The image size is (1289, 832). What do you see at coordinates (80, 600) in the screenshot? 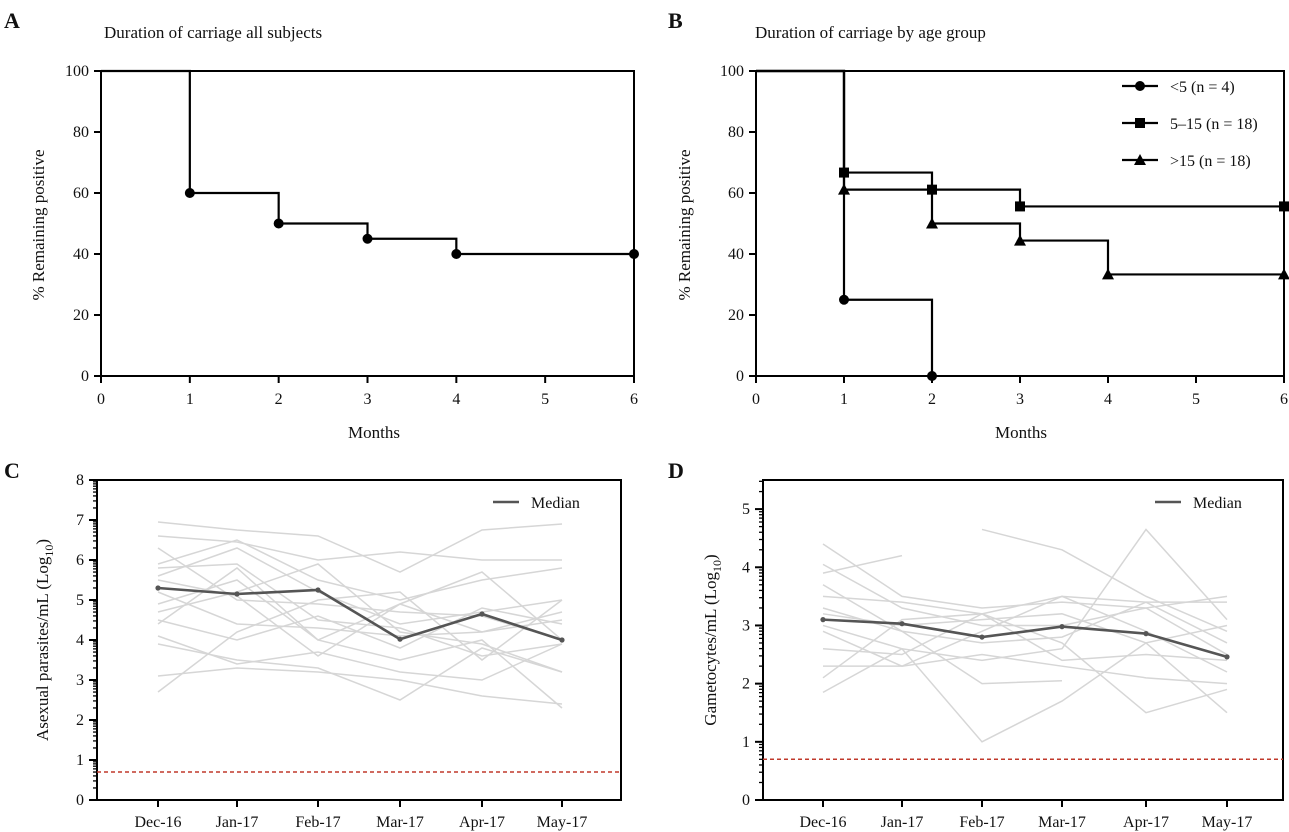
I see `panel-c-y-tick-label: 5` at bounding box center [80, 600].